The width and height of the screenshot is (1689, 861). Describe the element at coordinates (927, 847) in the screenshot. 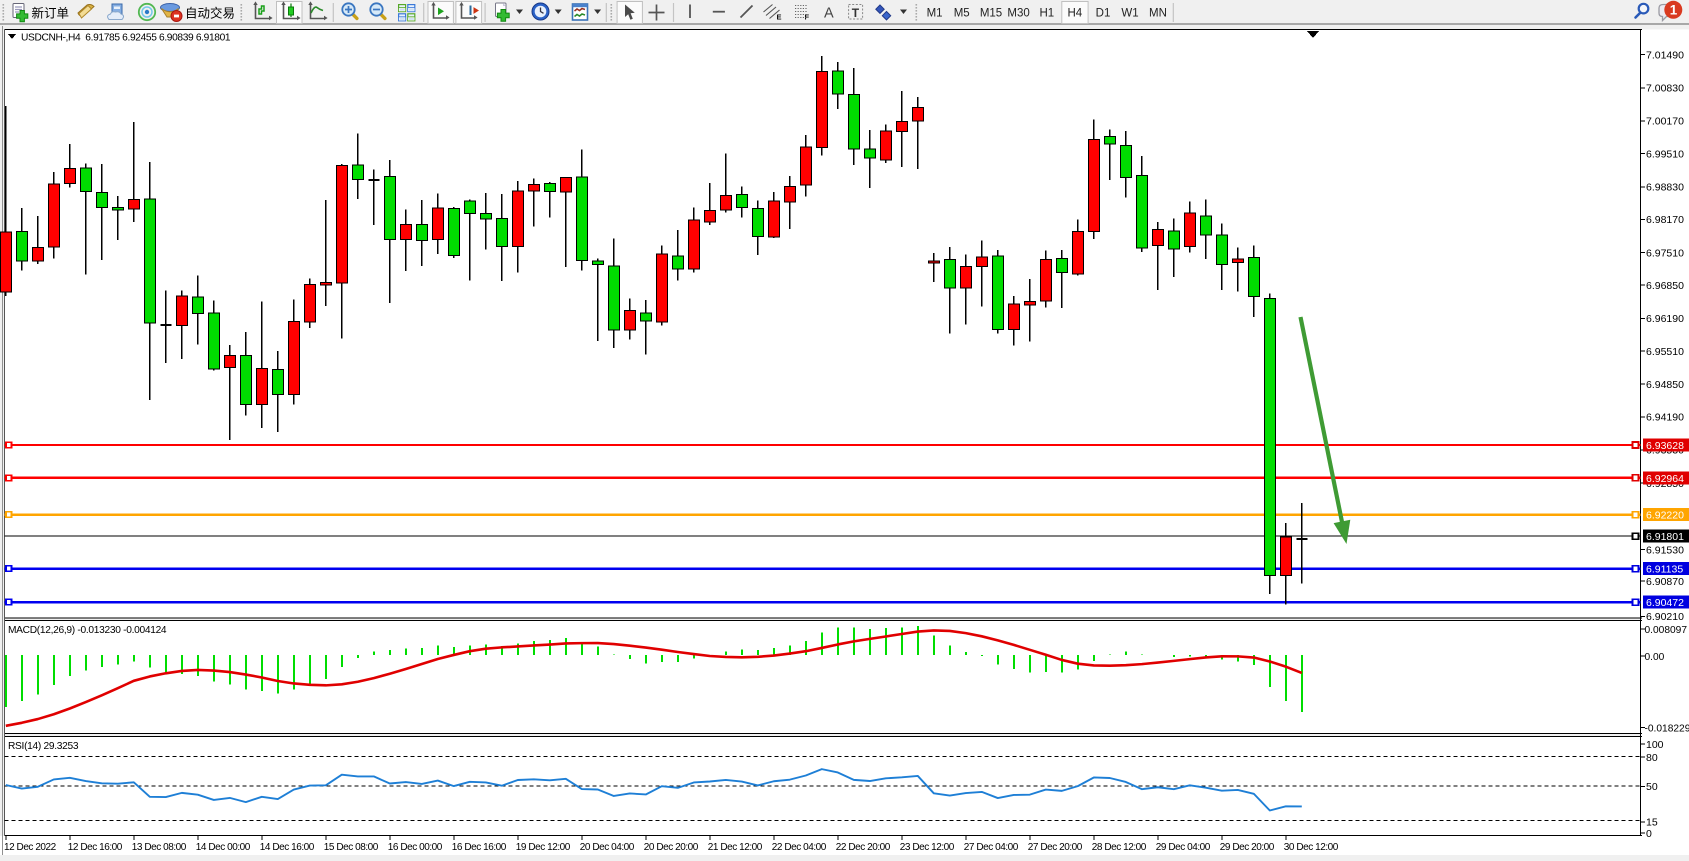

I see `svg-text: 23 Dec 12:00` at that location.